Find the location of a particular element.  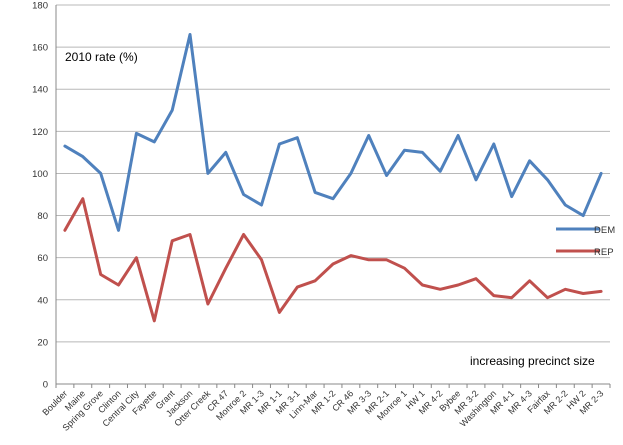

legend: DEM REP is located at coordinates (585, 241).